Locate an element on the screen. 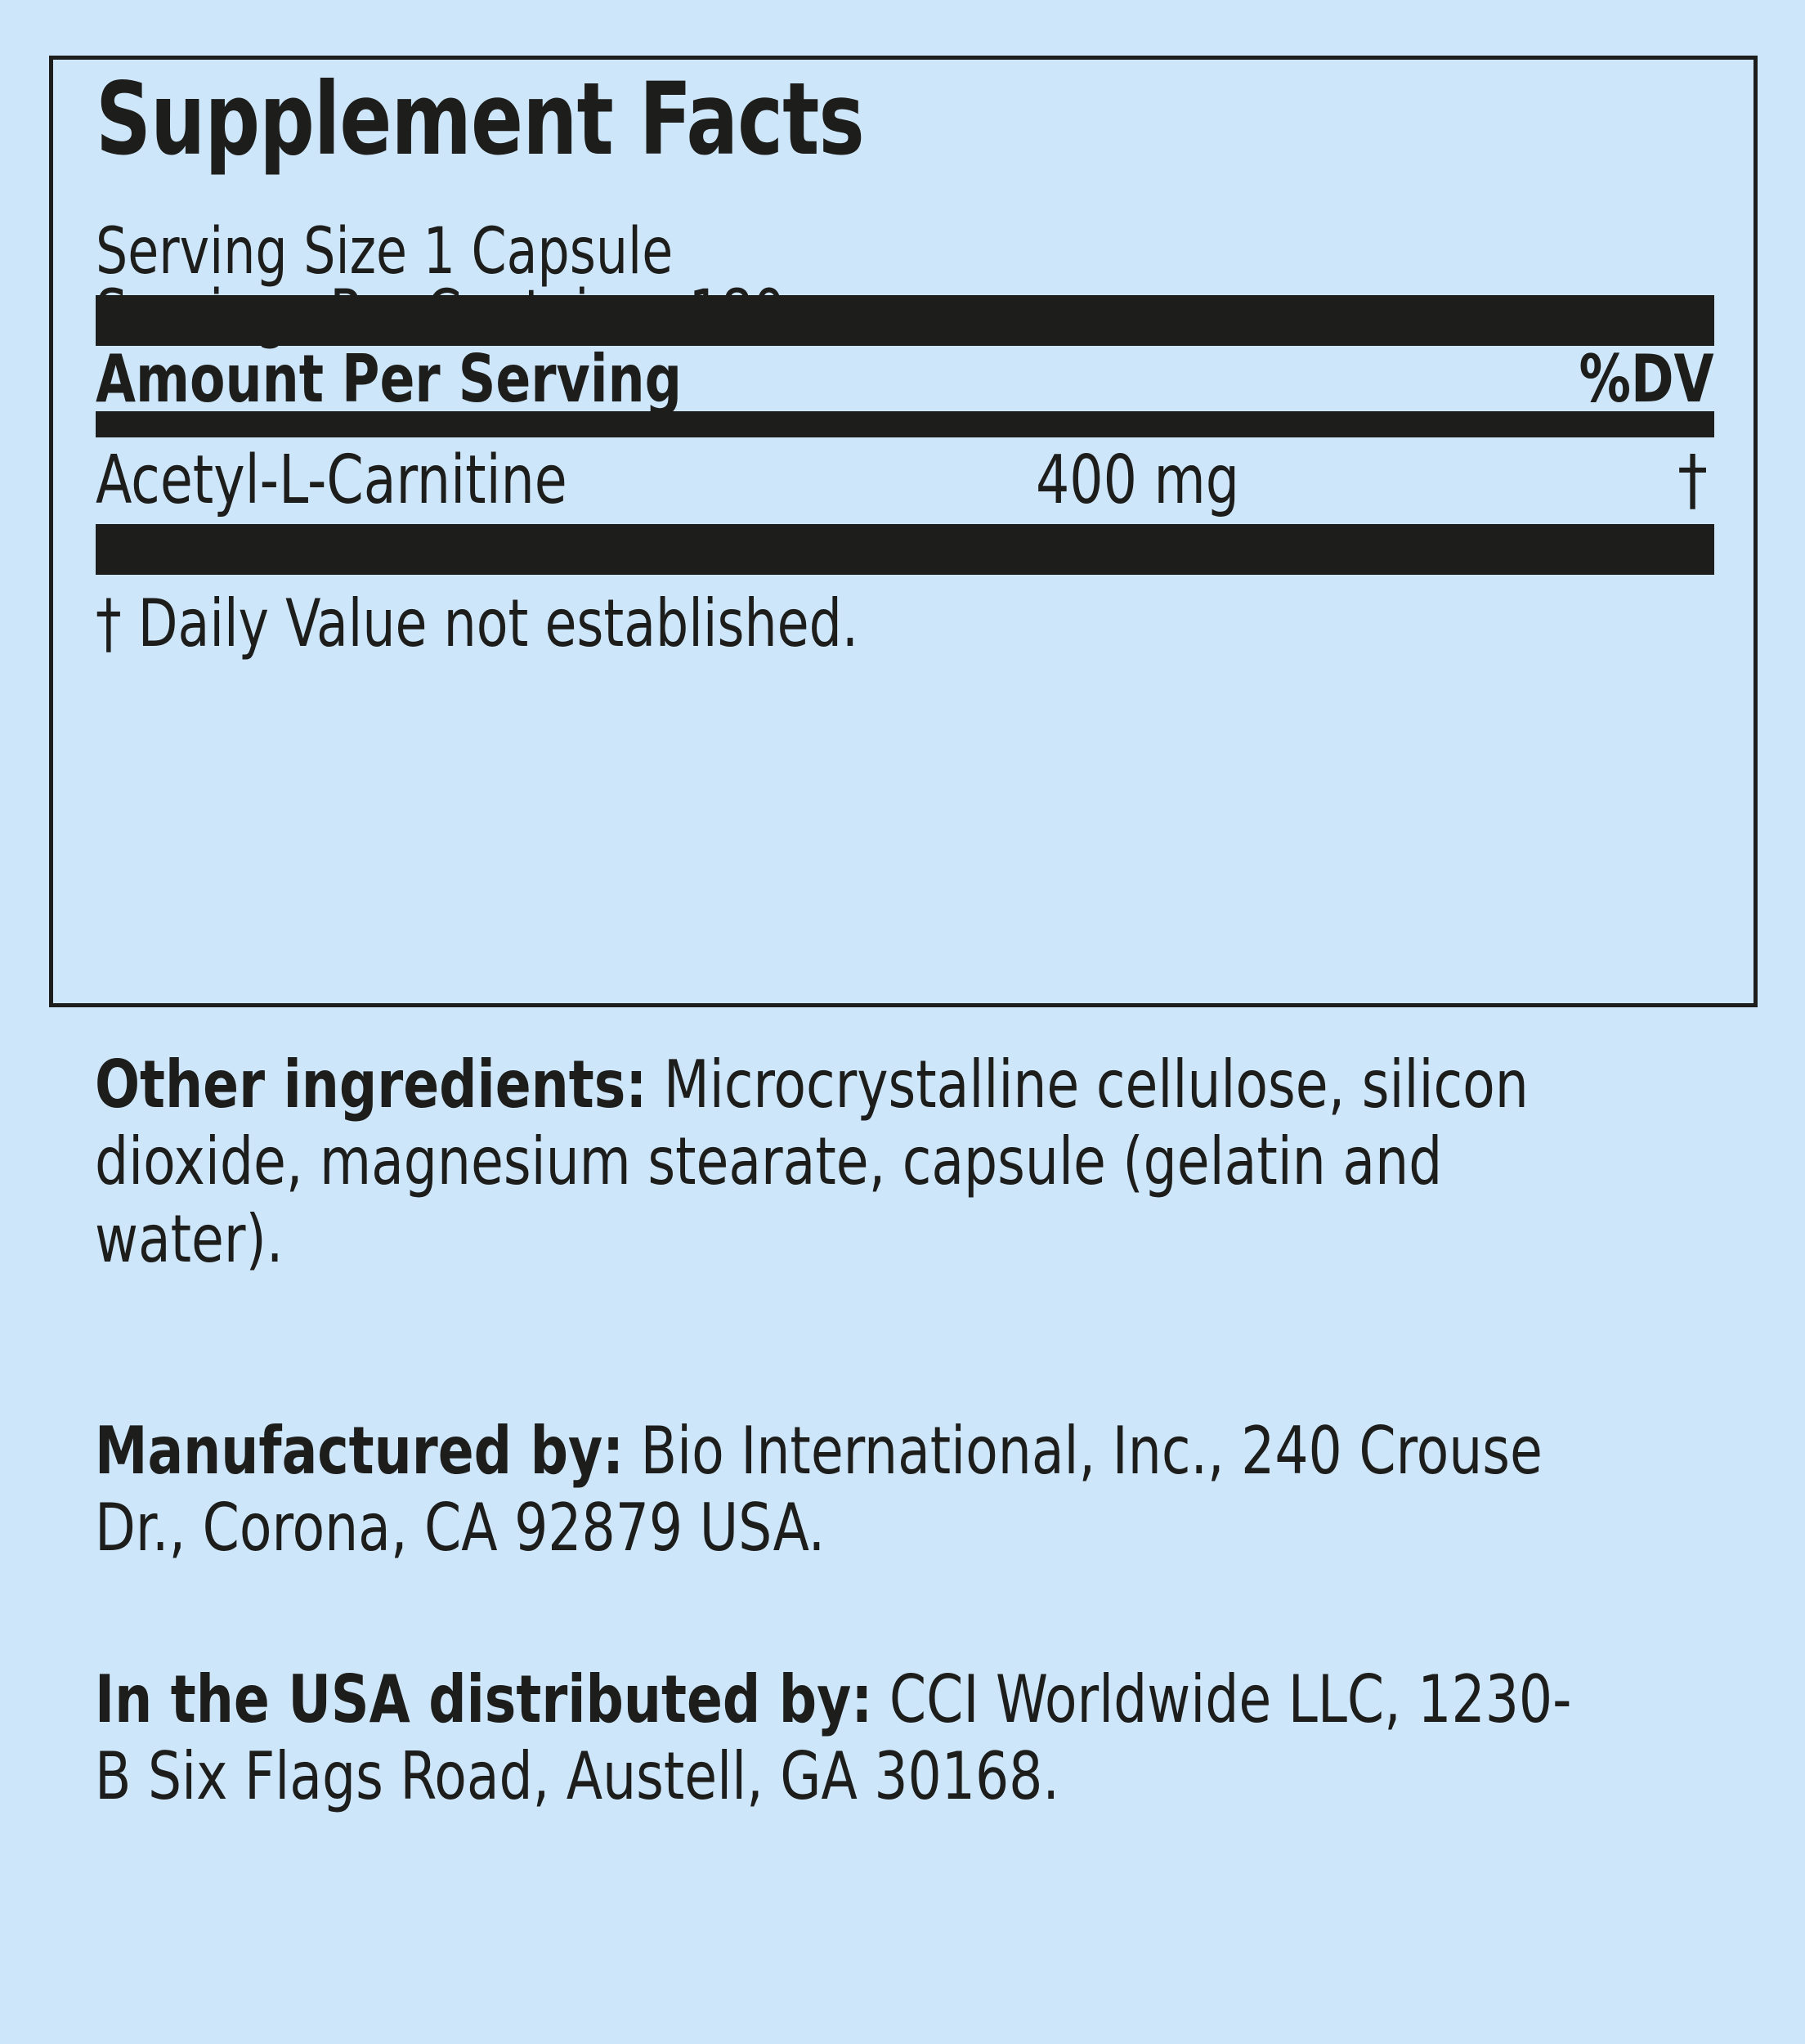 The width and height of the screenshot is (1805, 2044). daily-value-footnote: † Daily Value not established. is located at coordinates (477, 623).